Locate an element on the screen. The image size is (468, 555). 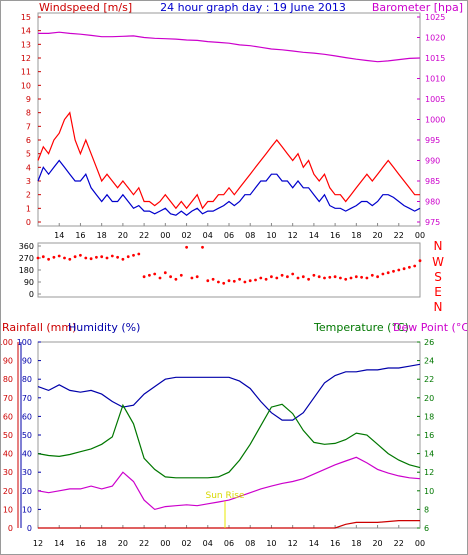
series-humidity is located at coordinates (229, 392).